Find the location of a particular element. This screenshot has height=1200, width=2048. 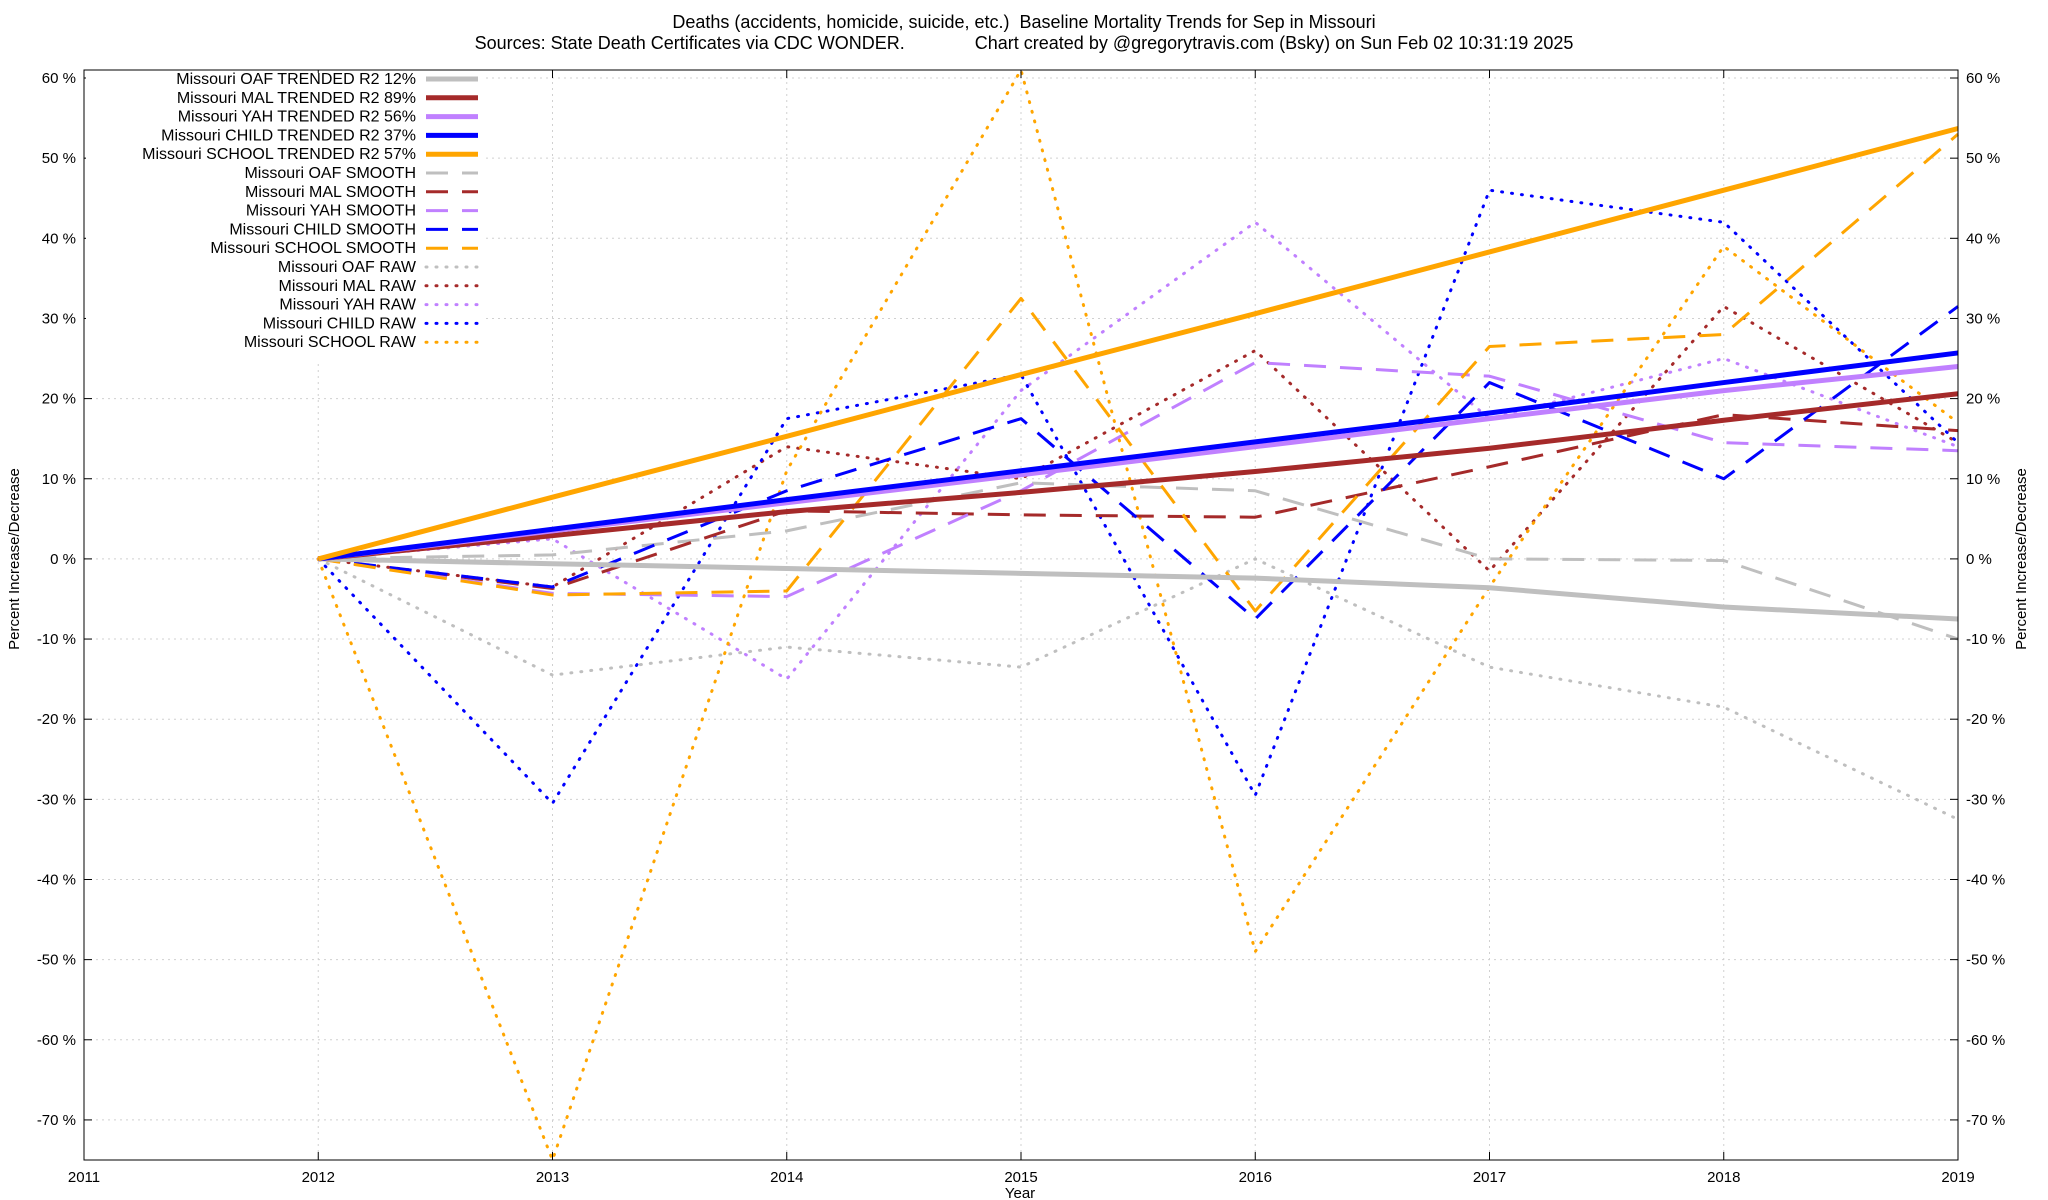

y2-tick-label: 20 % is located at coordinates (1983, 399).